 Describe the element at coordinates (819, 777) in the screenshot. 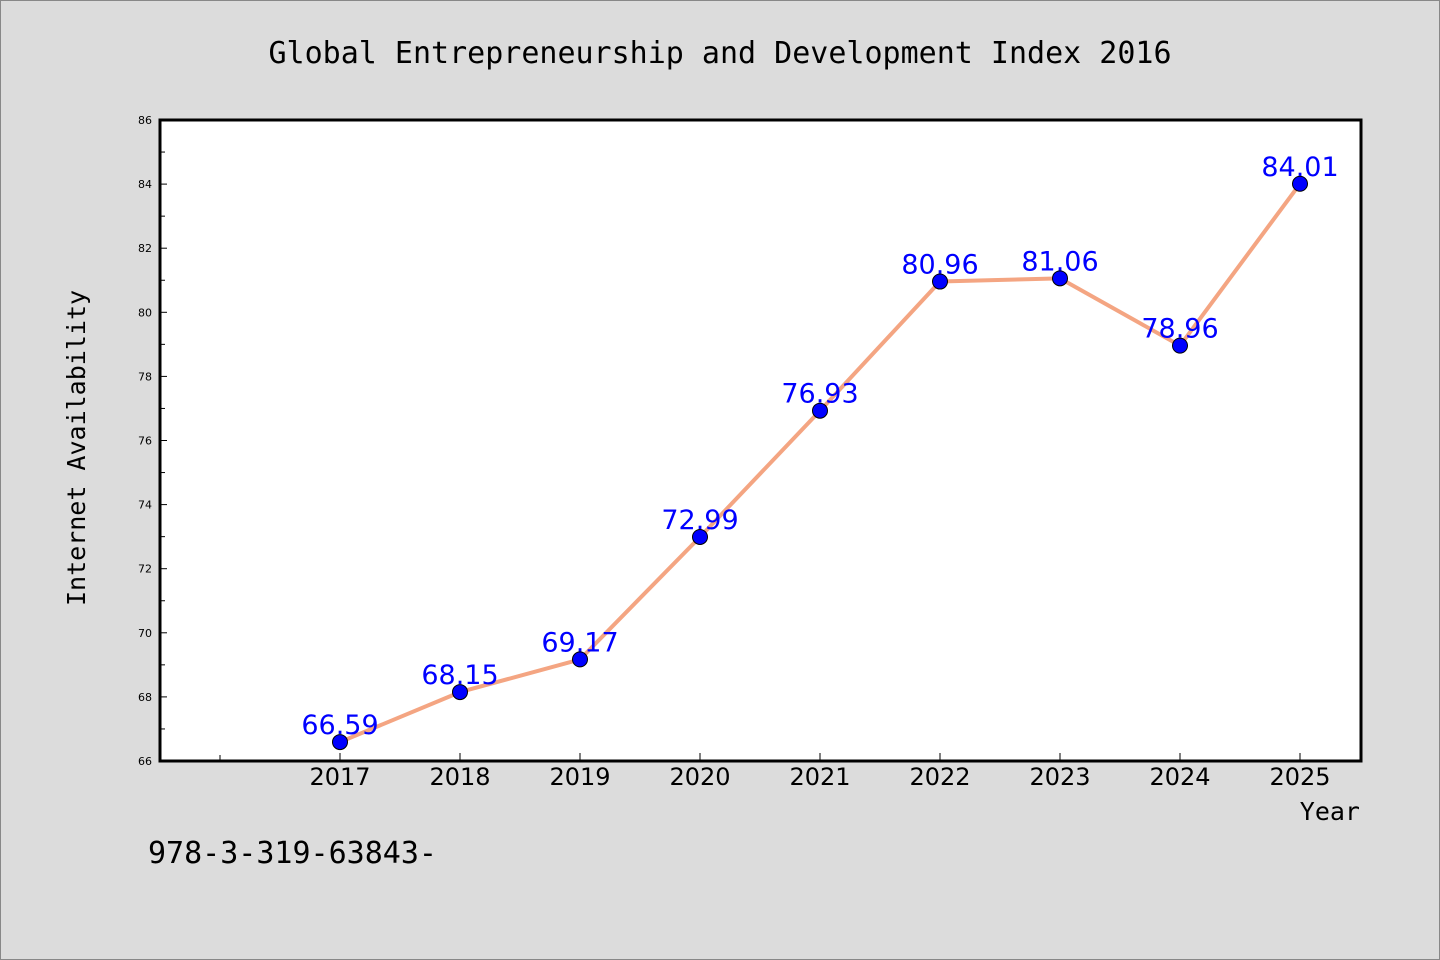

I see `x-tick-label: 2021` at that location.